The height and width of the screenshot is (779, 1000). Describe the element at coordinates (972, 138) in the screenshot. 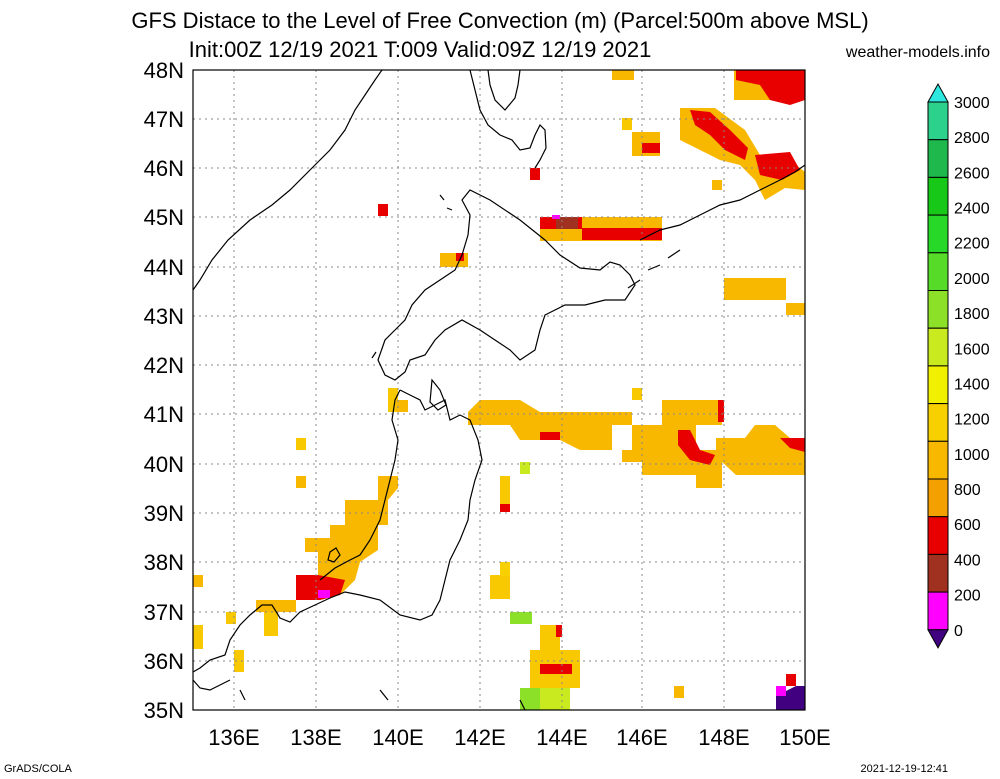

I see `colorbar-label: 2800` at that location.